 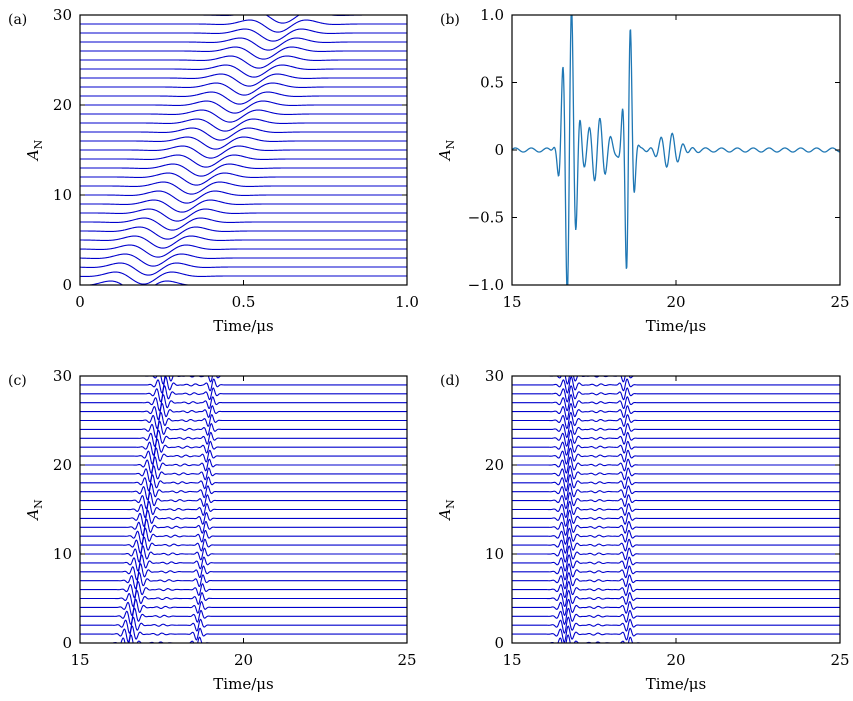 I want to click on panel-tag: (a), so click(x=17, y=20).